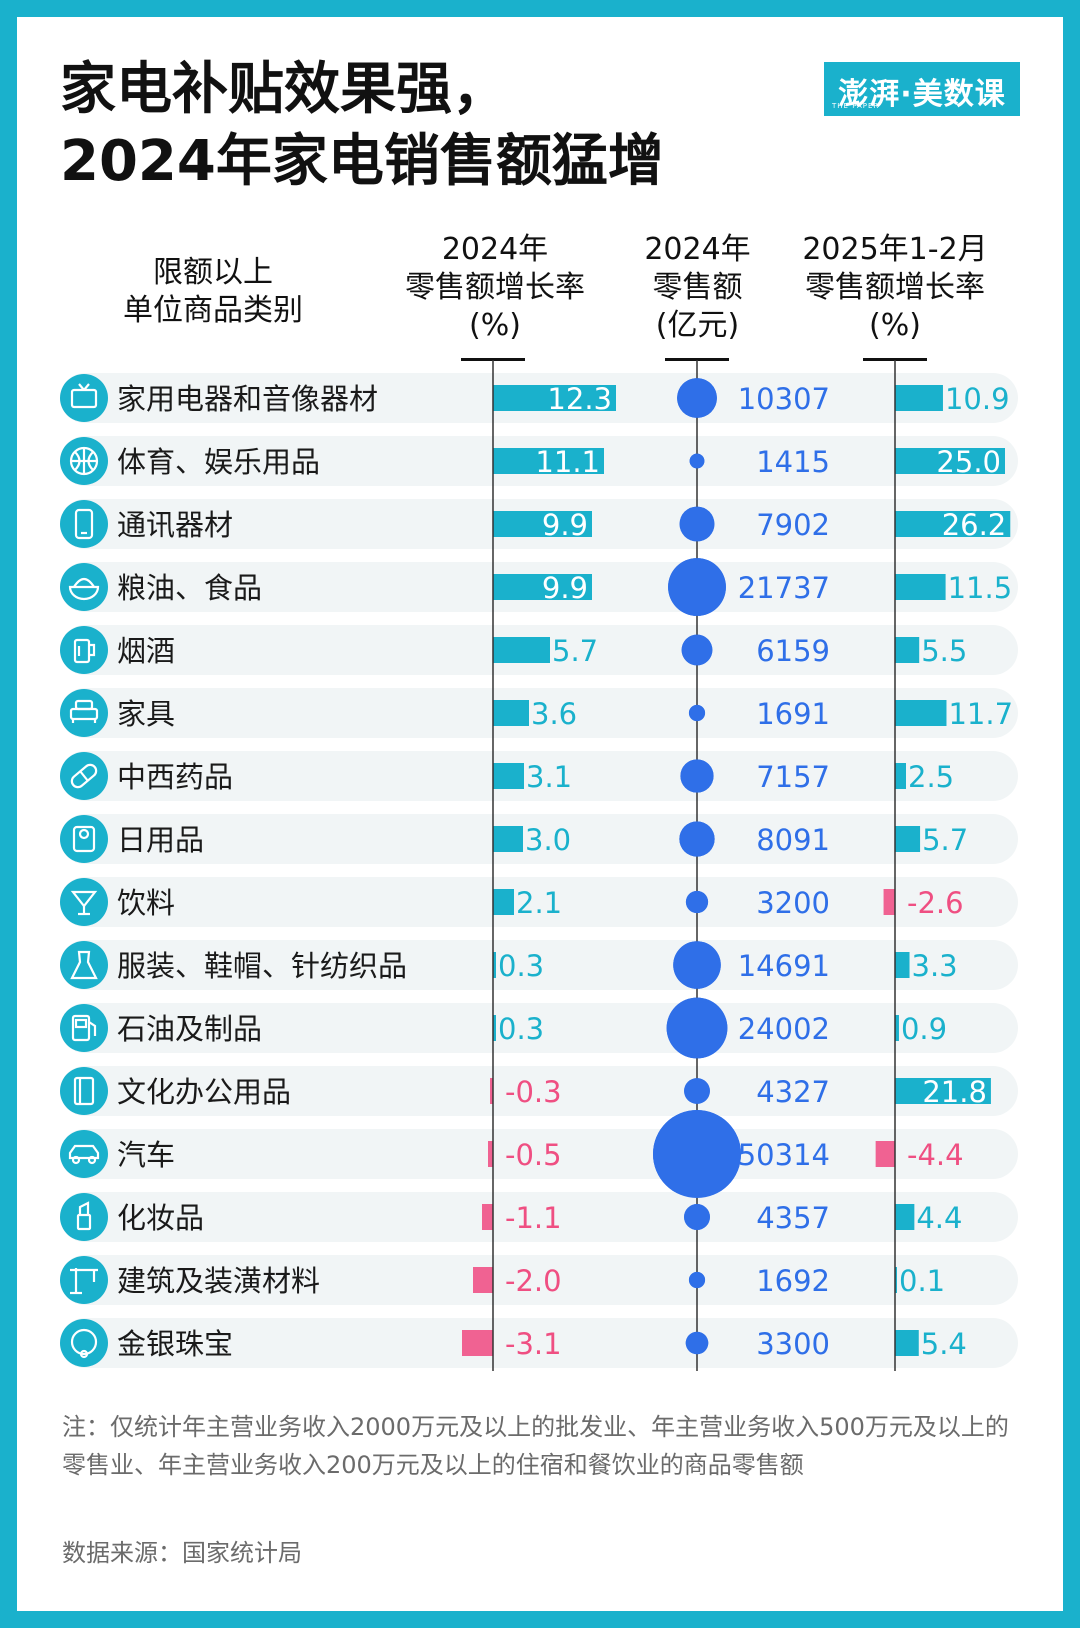 This screenshot has height=1628, width=1080. Describe the element at coordinates (146, 1155) in the screenshot. I see `category-label: 汽车` at that location.